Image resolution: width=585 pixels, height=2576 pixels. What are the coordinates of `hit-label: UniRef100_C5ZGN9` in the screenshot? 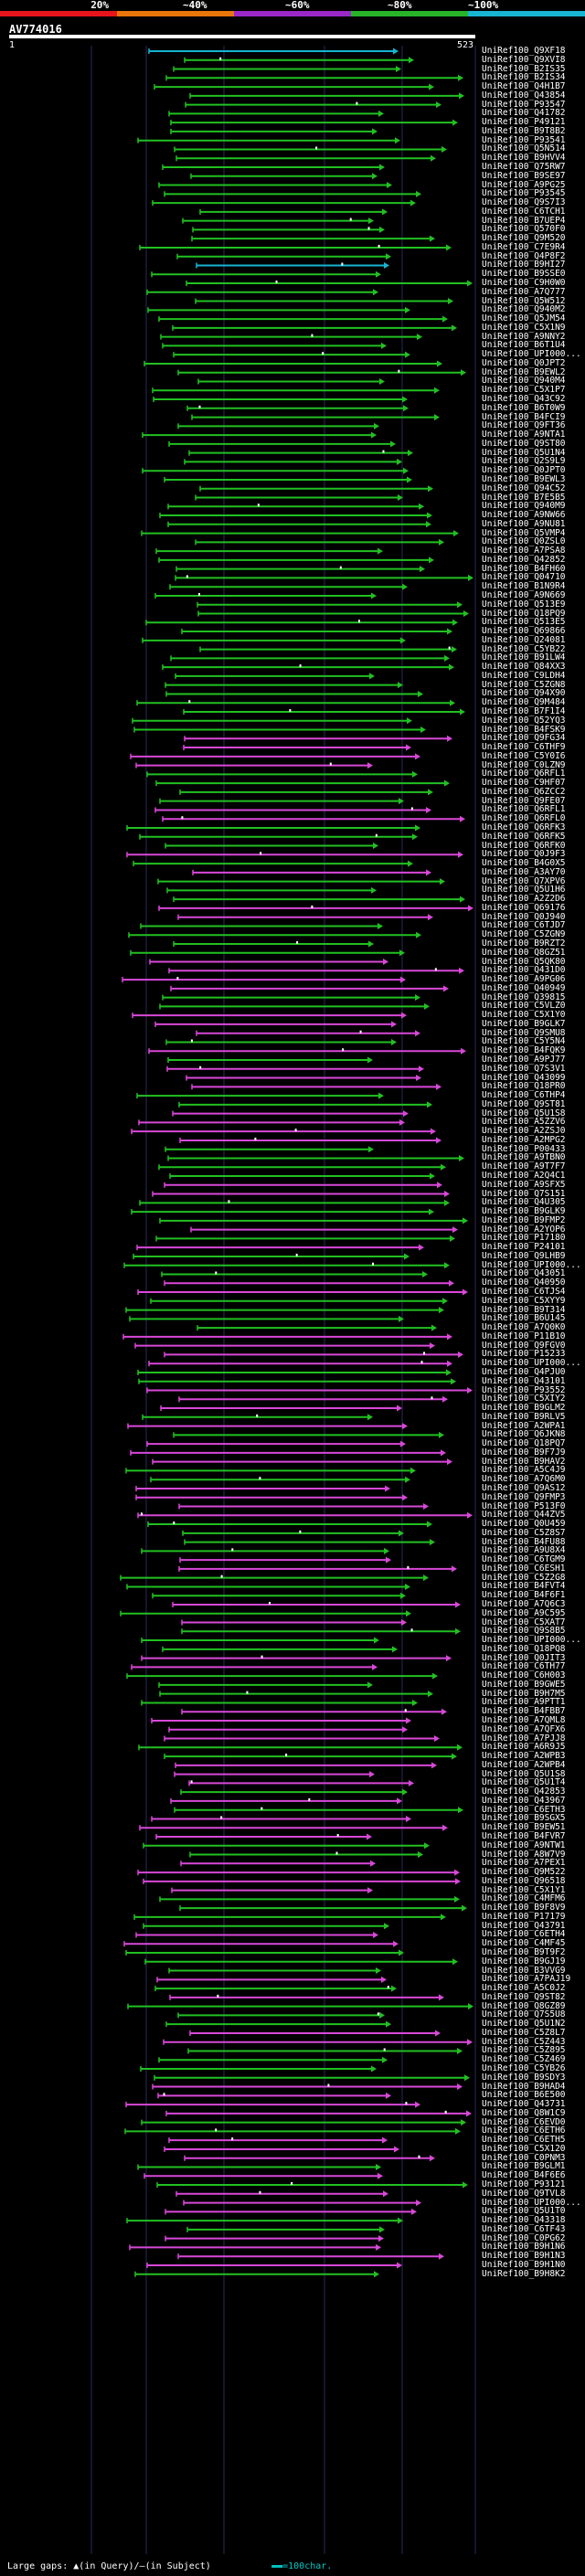 It's located at (524, 934).